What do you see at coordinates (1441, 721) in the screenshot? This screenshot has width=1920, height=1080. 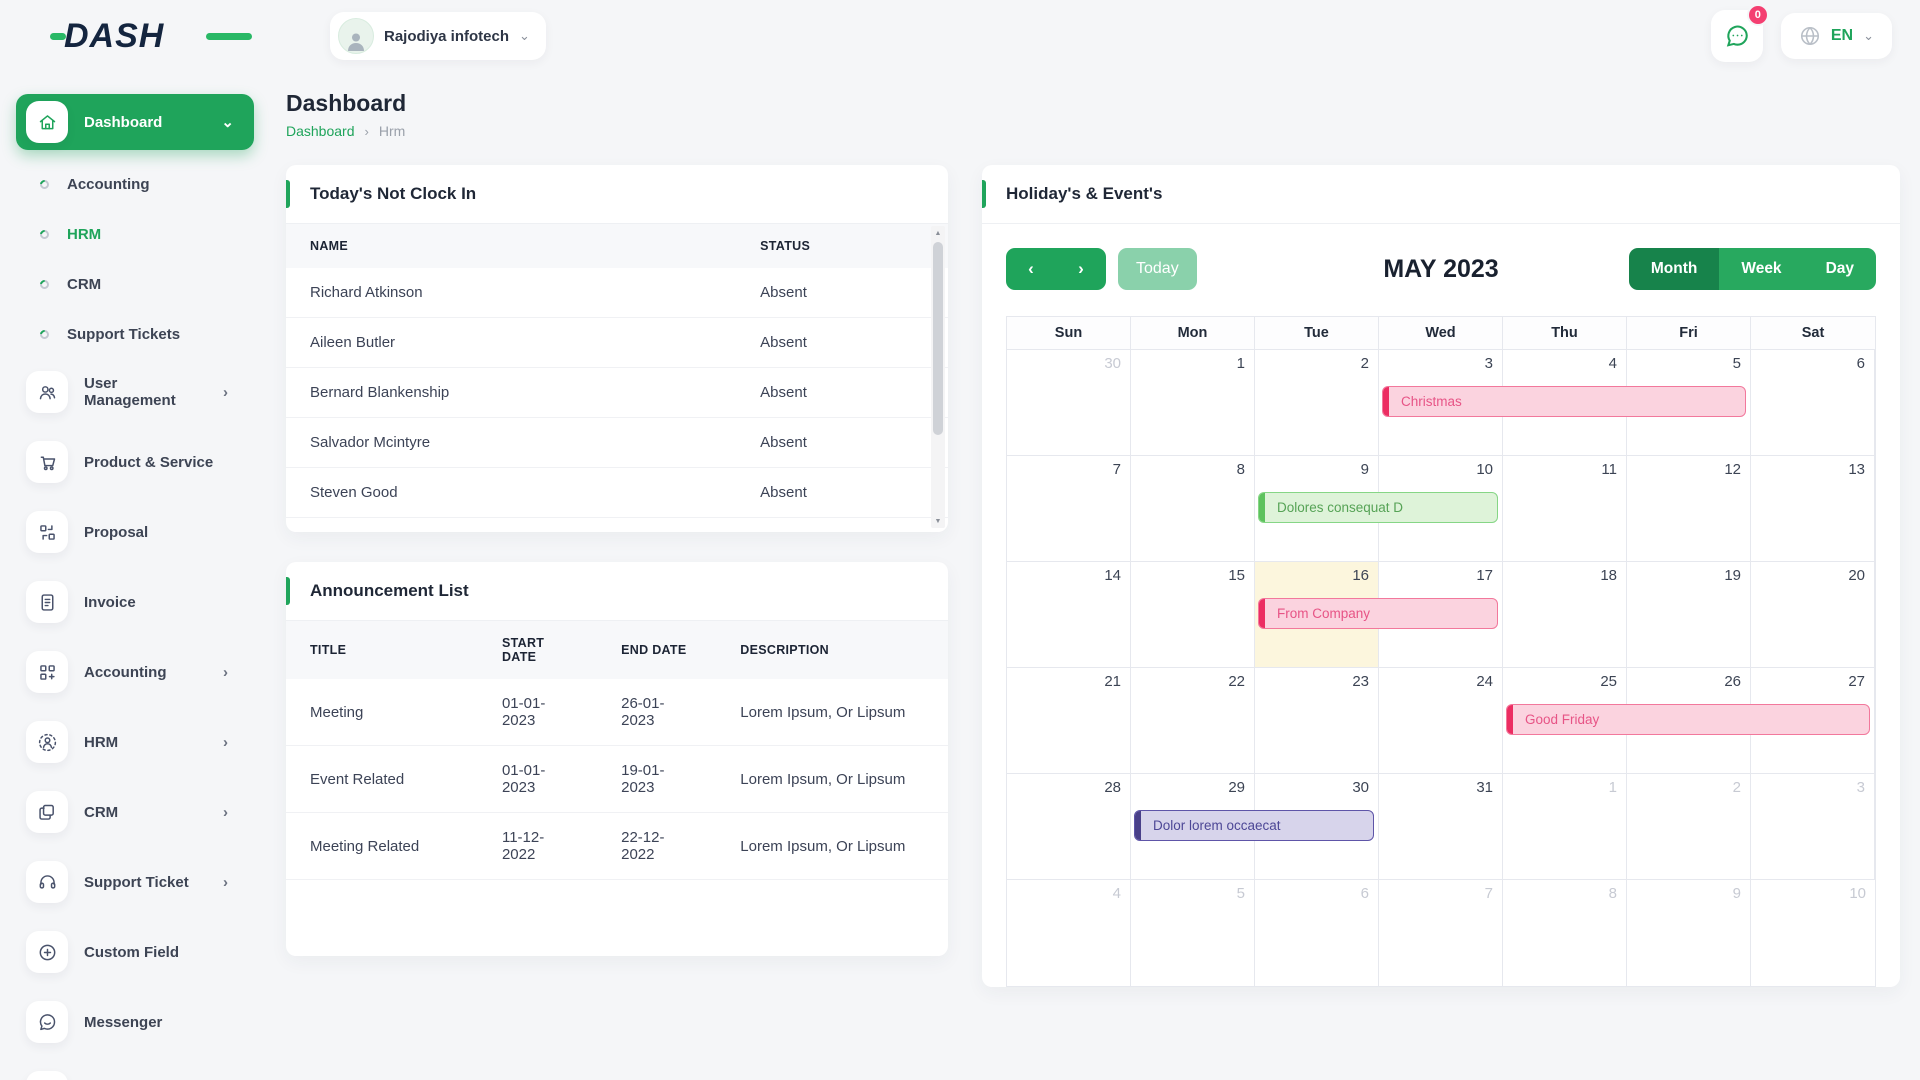 I see `calendar-day-cell: 24` at bounding box center [1441, 721].